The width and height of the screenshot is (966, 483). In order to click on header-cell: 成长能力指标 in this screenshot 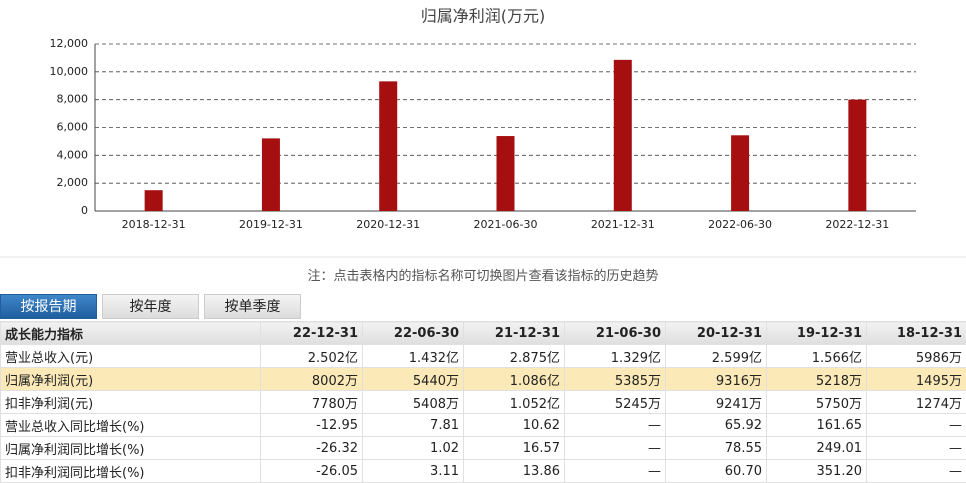, I will do `click(131, 333)`.